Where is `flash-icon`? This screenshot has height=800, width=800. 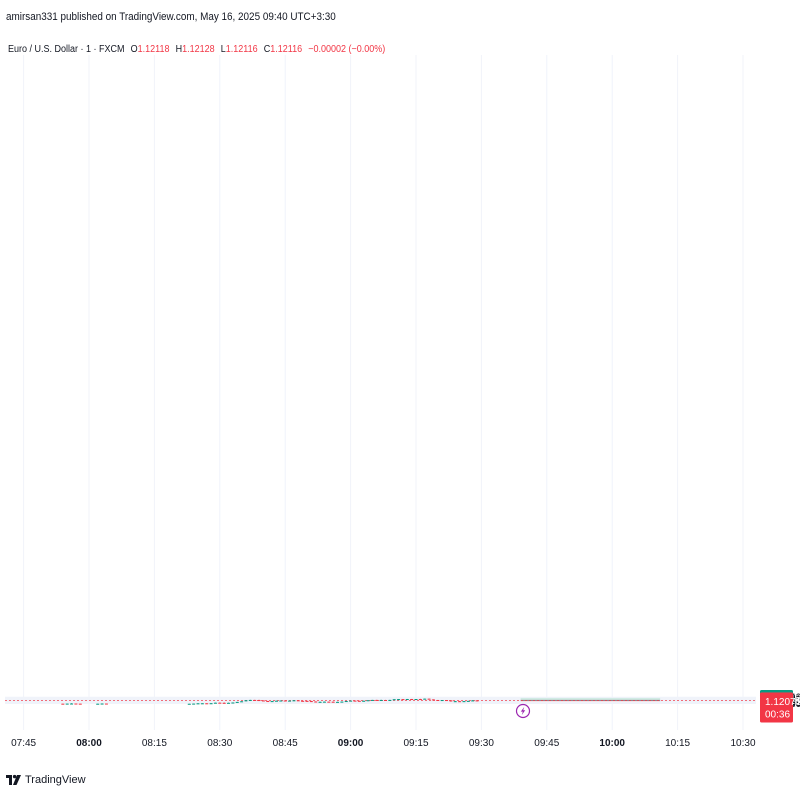 flash-icon is located at coordinates (523, 711).